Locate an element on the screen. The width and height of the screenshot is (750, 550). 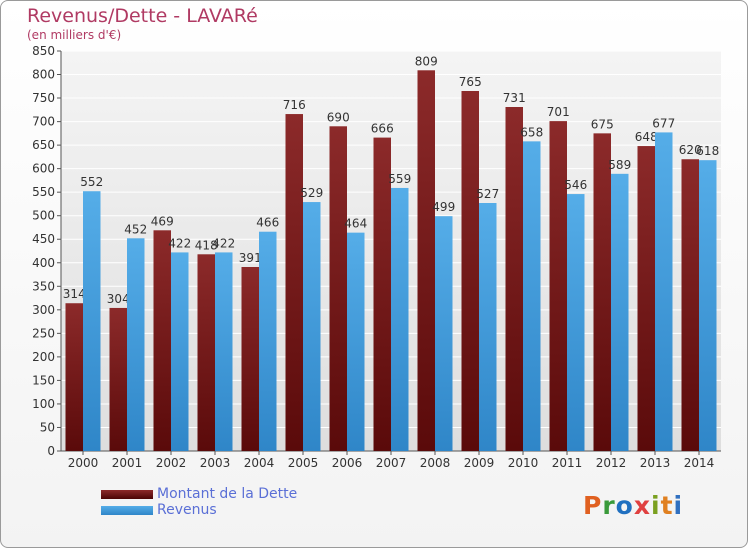
data-label-dette: 765 is located at coordinates (470, 82).